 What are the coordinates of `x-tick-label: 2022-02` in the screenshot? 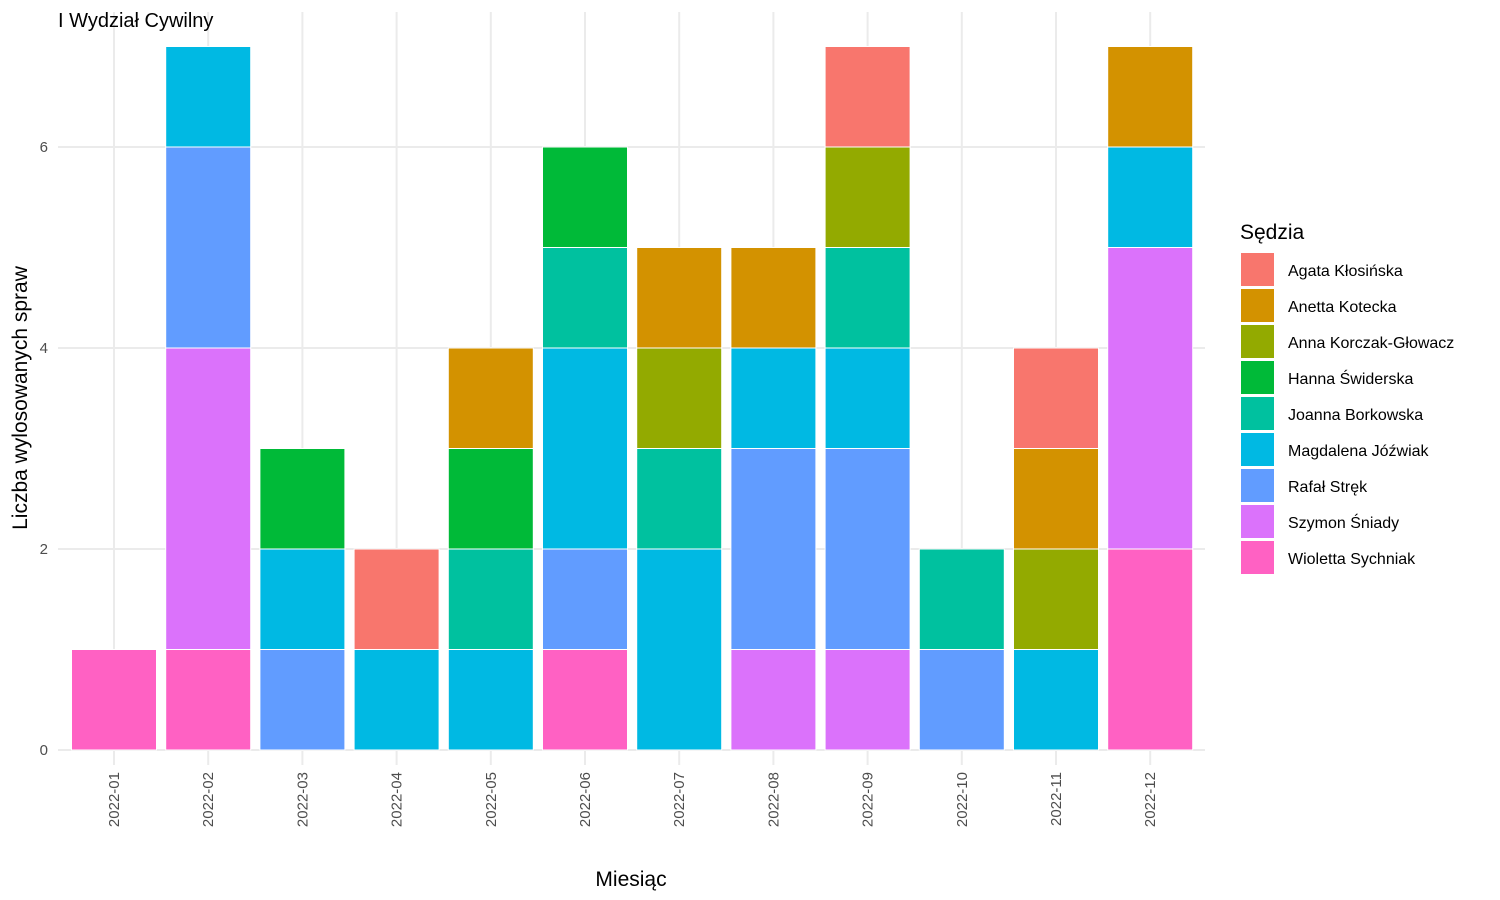 It's located at (208, 799).